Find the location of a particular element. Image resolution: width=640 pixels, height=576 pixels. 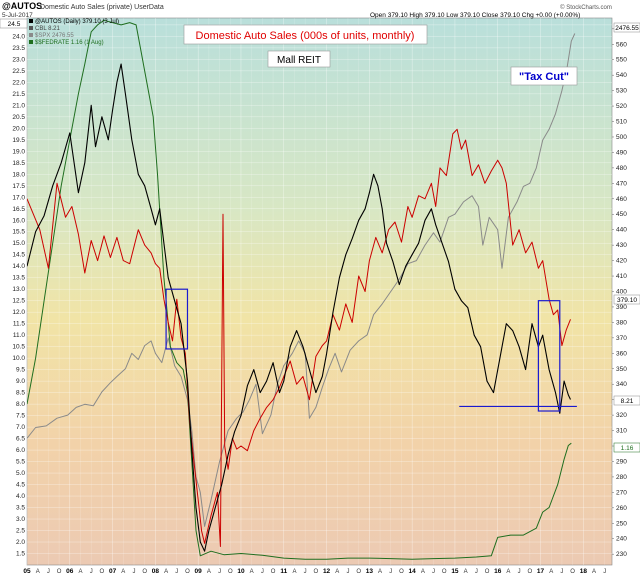

header-date: 5-Jul-2017 is located at coordinates (17, 15).